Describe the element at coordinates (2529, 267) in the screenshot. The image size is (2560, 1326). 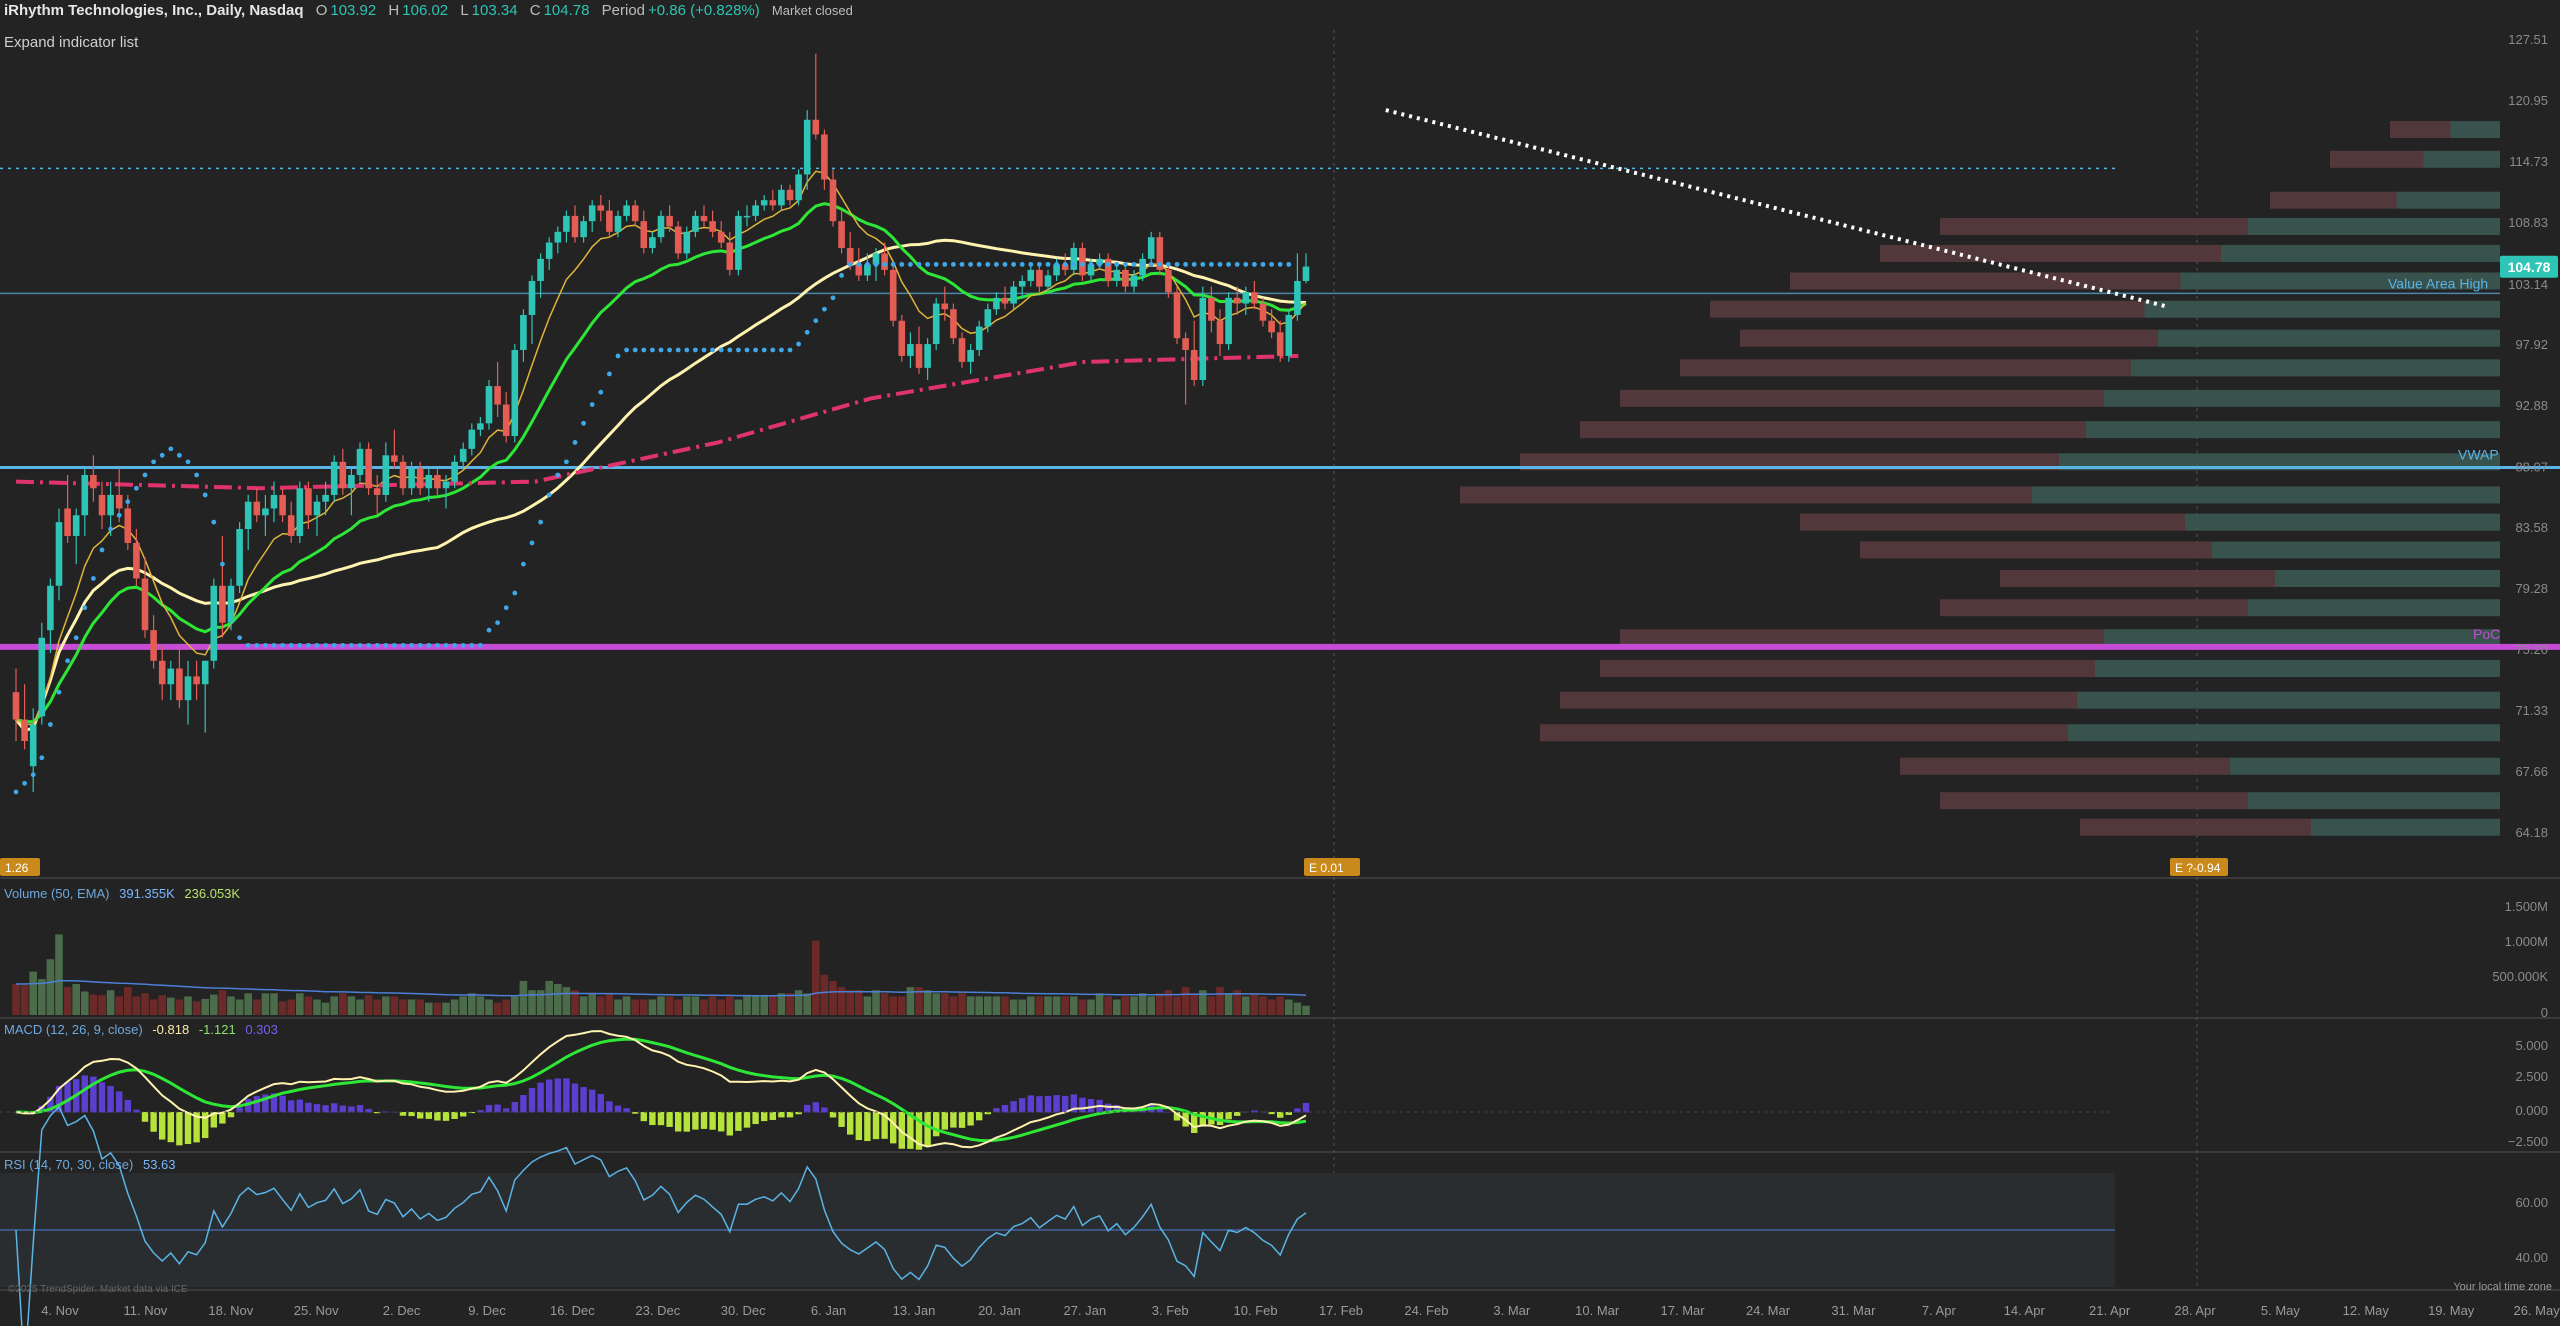
I see `current-price-badge-text: 104.78` at that location.